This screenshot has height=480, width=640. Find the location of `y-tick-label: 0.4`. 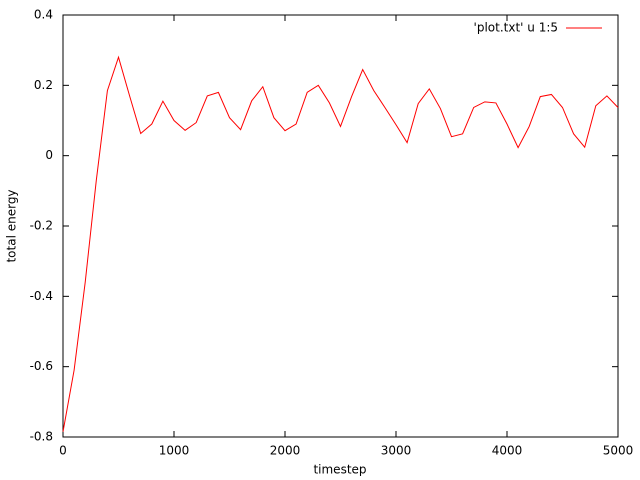

y-tick-label: 0.4 is located at coordinates (43, 15).